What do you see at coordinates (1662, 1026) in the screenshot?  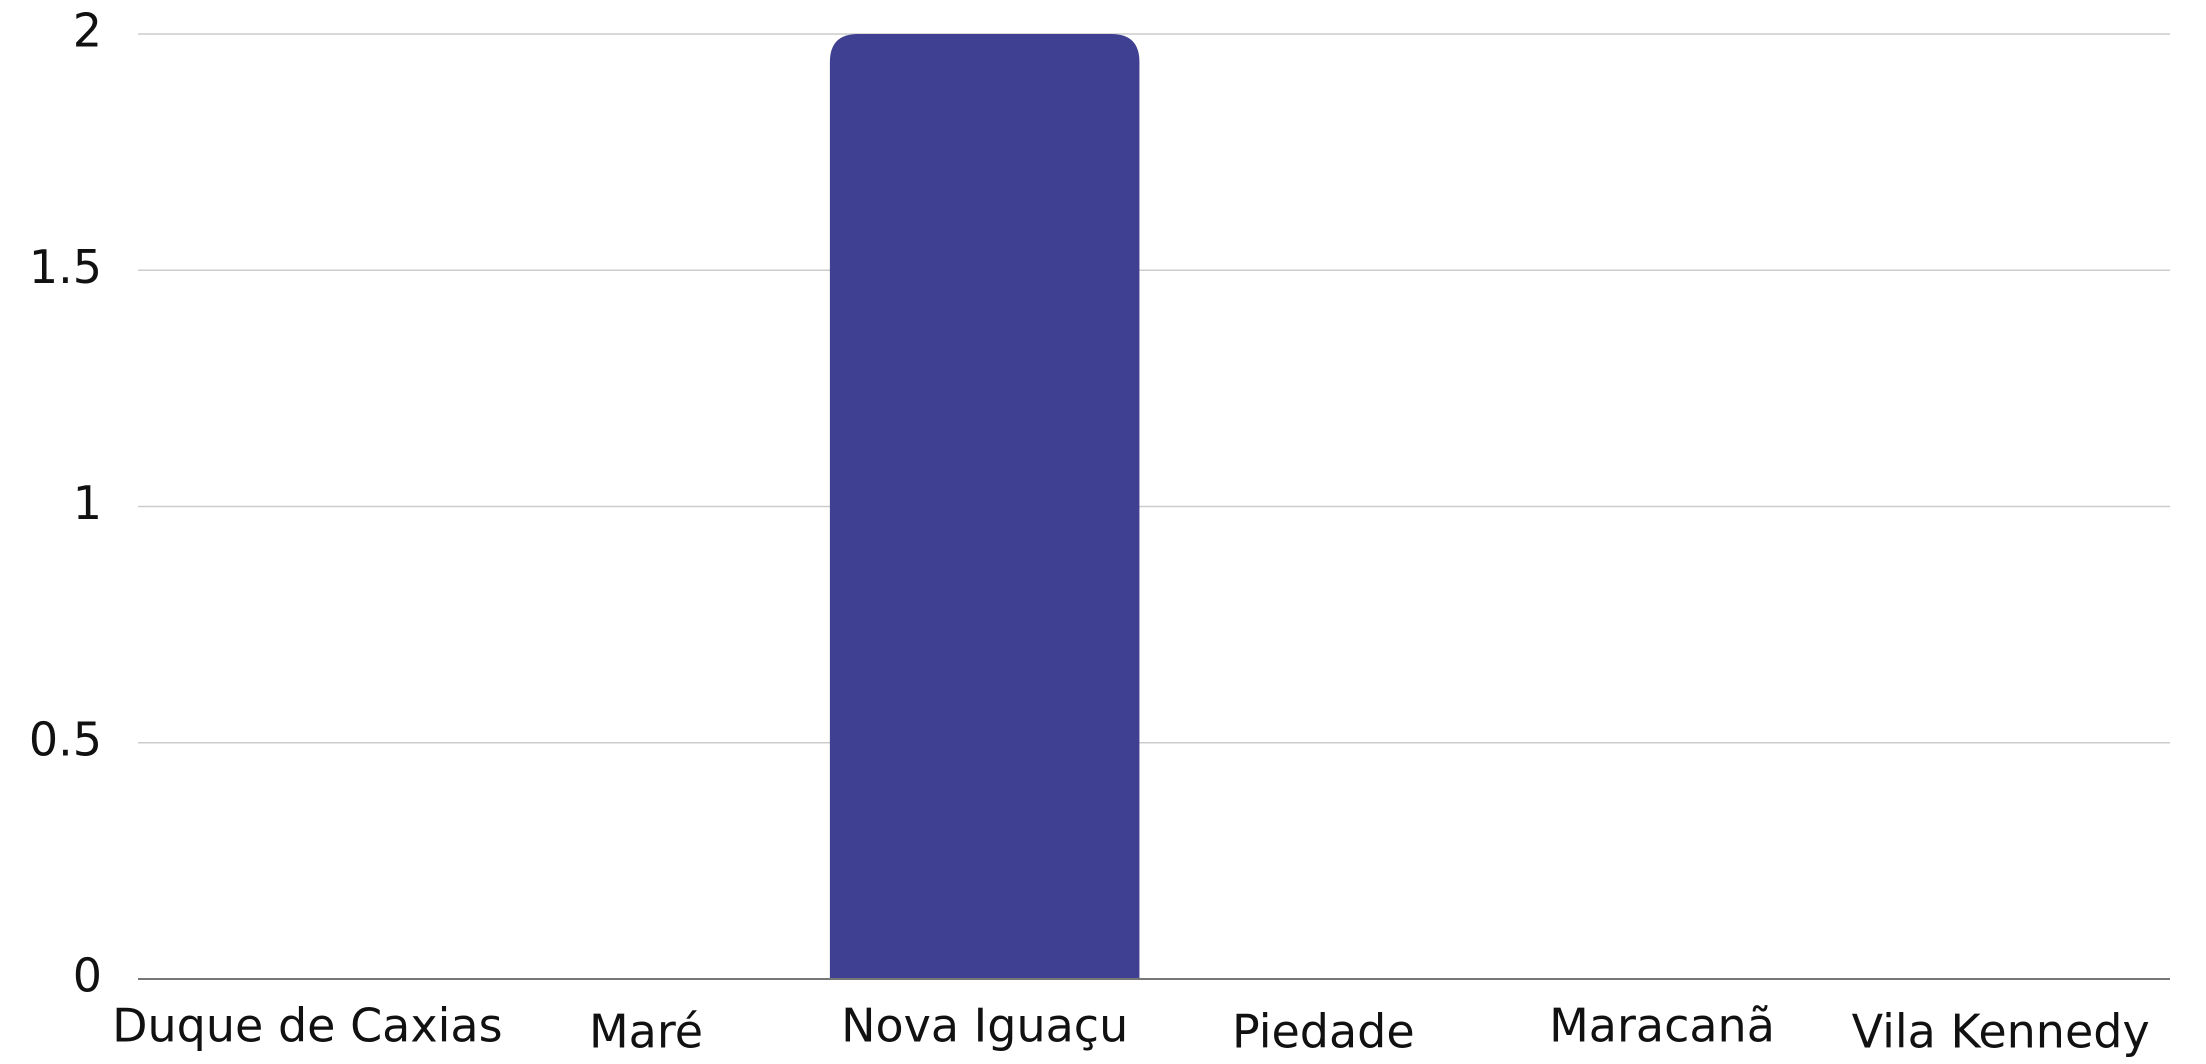 I see `x-tick-label: Maracanã` at bounding box center [1662, 1026].